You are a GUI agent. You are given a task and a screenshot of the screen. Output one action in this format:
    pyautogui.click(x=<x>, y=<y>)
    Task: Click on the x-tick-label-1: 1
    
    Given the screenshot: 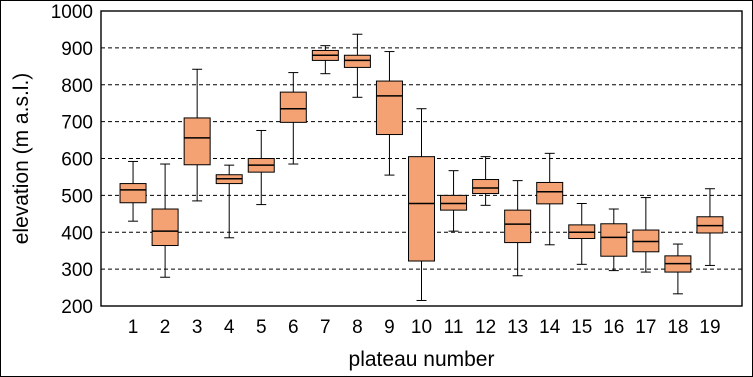 What is the action you would take?
    pyautogui.click(x=133, y=327)
    